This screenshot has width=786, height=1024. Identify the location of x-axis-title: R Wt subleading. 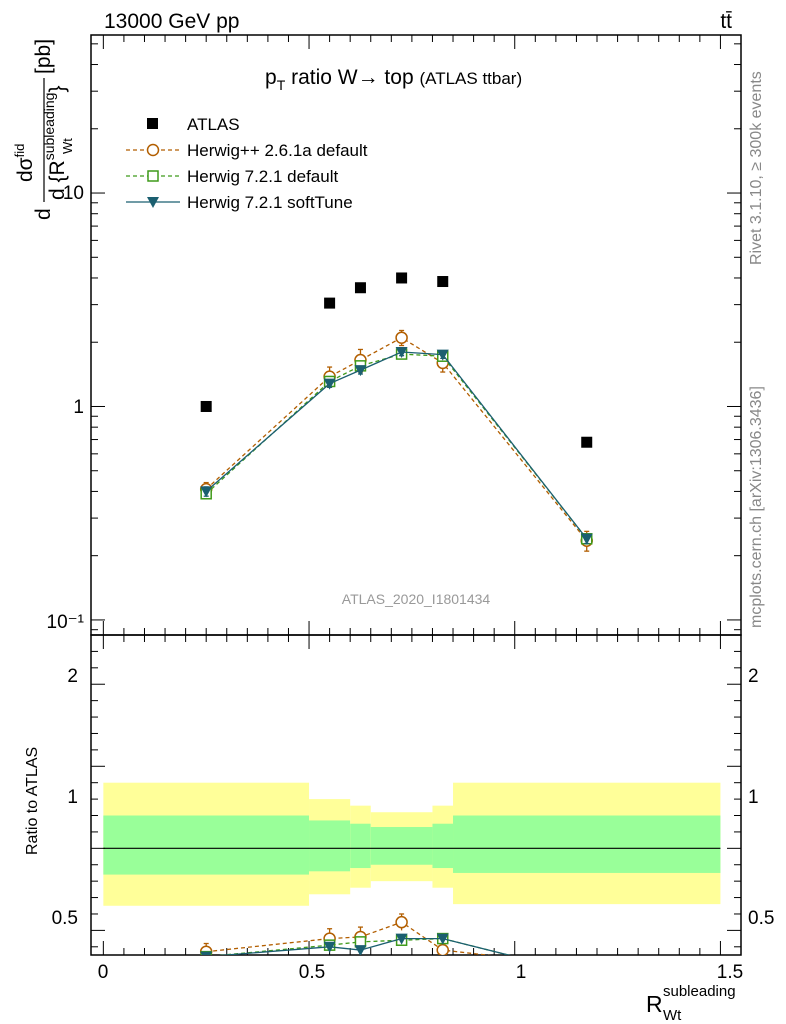
(691, 1003).